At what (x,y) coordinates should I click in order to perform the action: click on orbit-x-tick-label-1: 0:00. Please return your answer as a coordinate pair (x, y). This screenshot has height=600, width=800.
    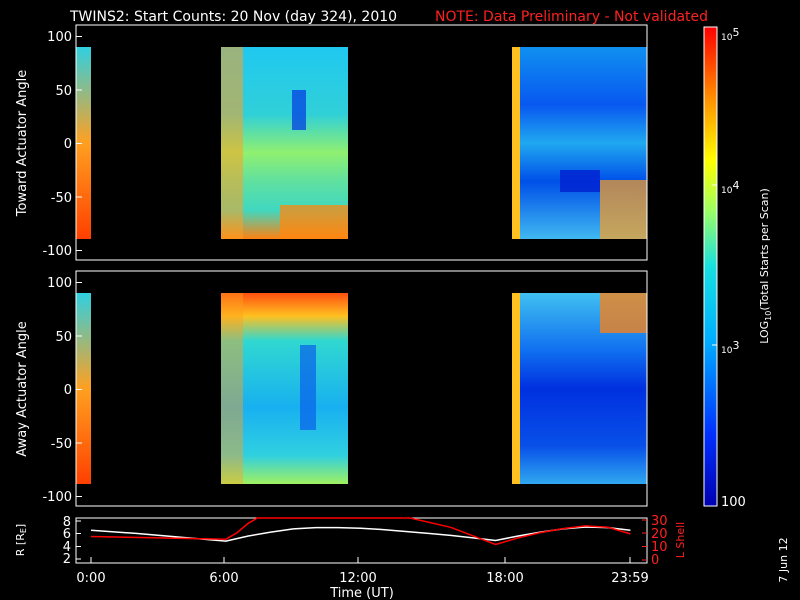
    Looking at the image, I should click on (90, 578).